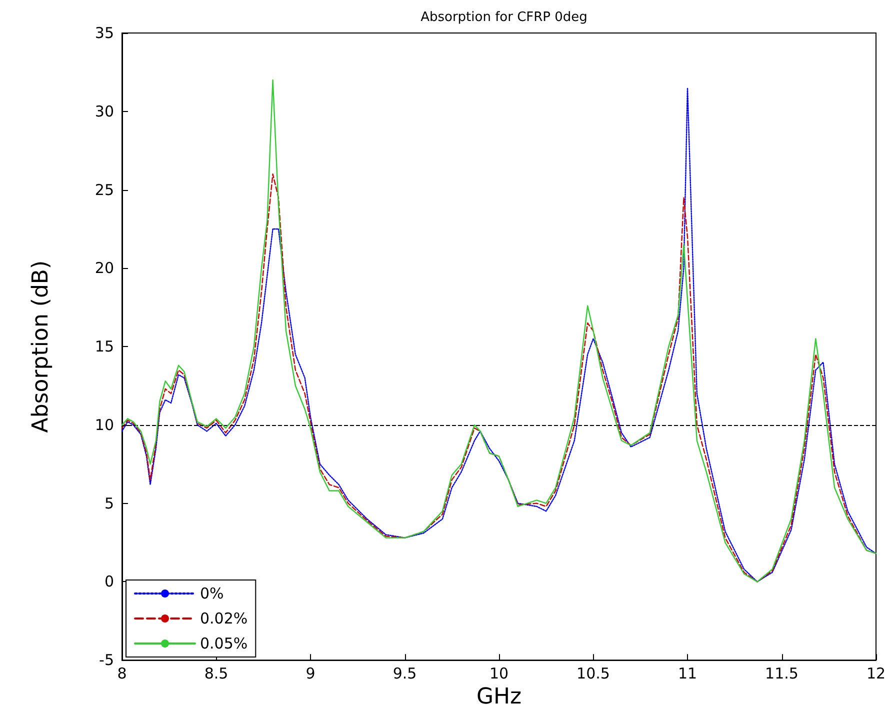  I want to click on y-tick-label: 30, so click(104, 111).